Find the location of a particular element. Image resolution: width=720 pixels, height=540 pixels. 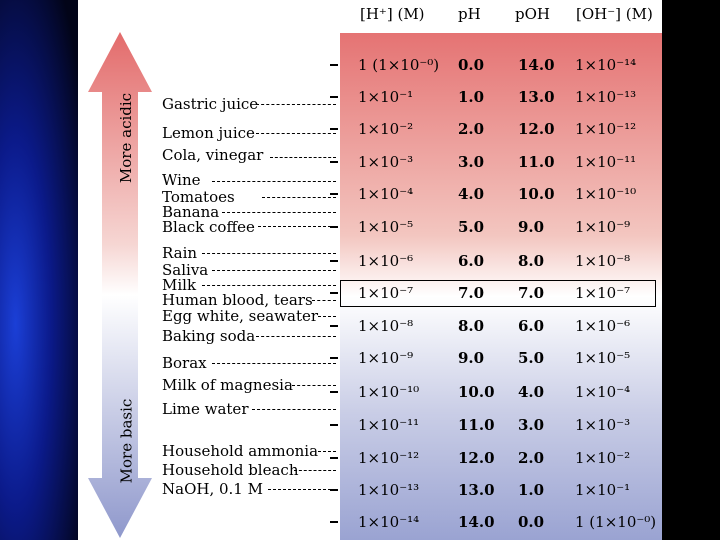

table-row: 1×10⁻⁴ 4.0 10.0 1×10⁻¹⁰ is located at coordinates (496, 194).